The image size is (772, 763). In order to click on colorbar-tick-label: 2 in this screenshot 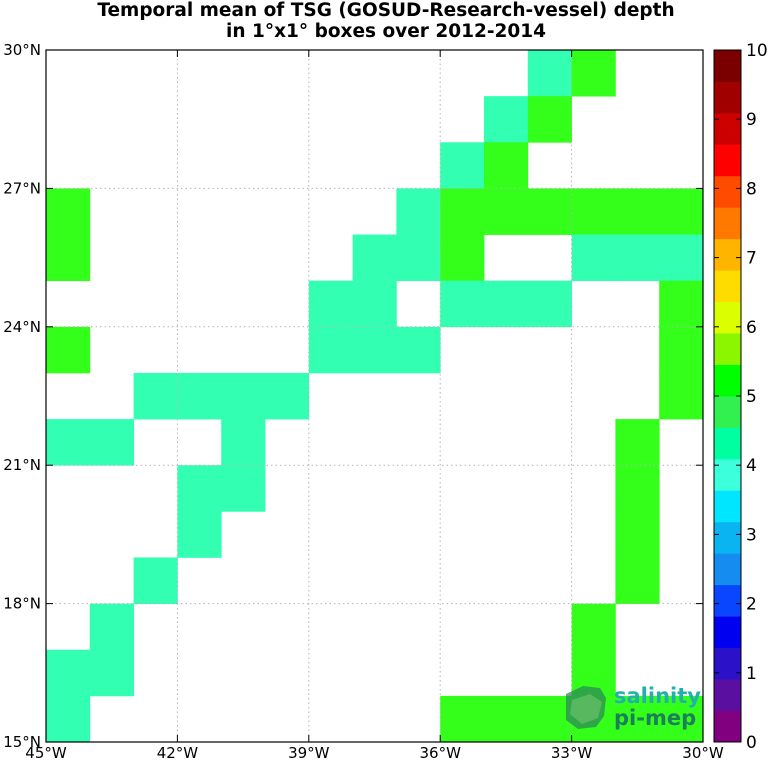, I will do `click(751, 605)`.